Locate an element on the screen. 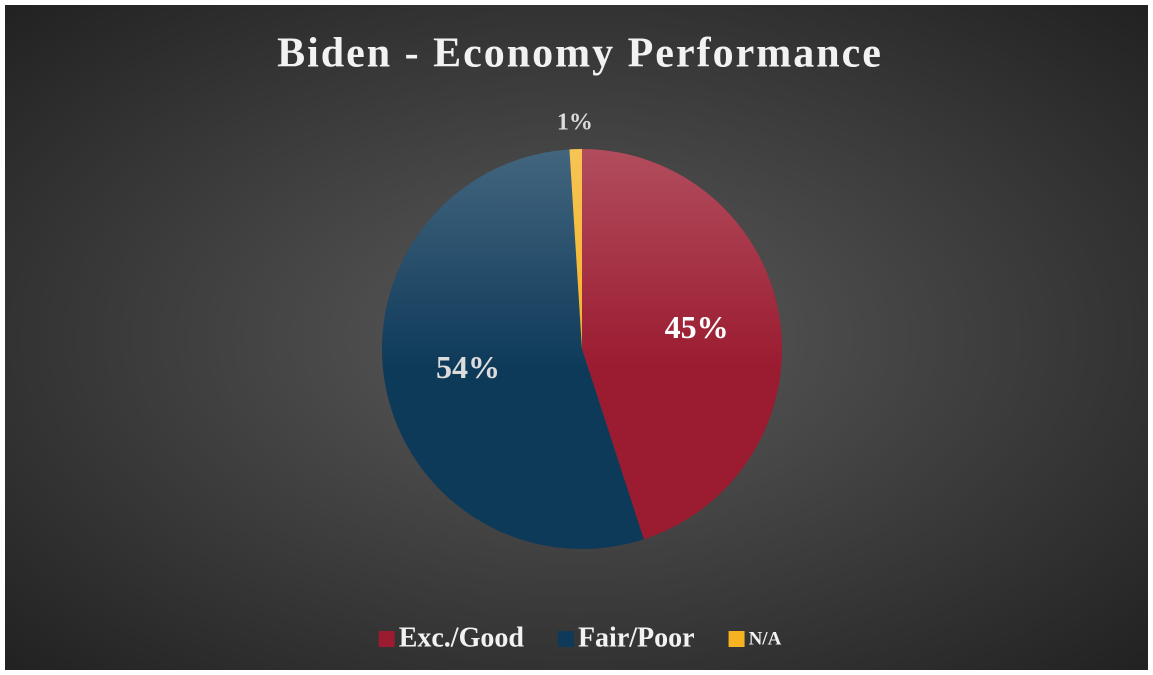 The width and height of the screenshot is (1153, 675). legend: Exc./Good Fair/Poor N/A is located at coordinates (580, 637).